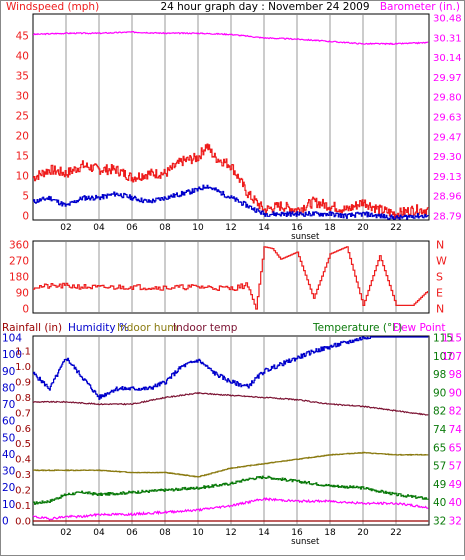 Image resolution: width=465 pixels, height=560 pixels. Describe the element at coordinates (443, 357) in the screenshot. I see `tick-tempA-1: 107` at that location.